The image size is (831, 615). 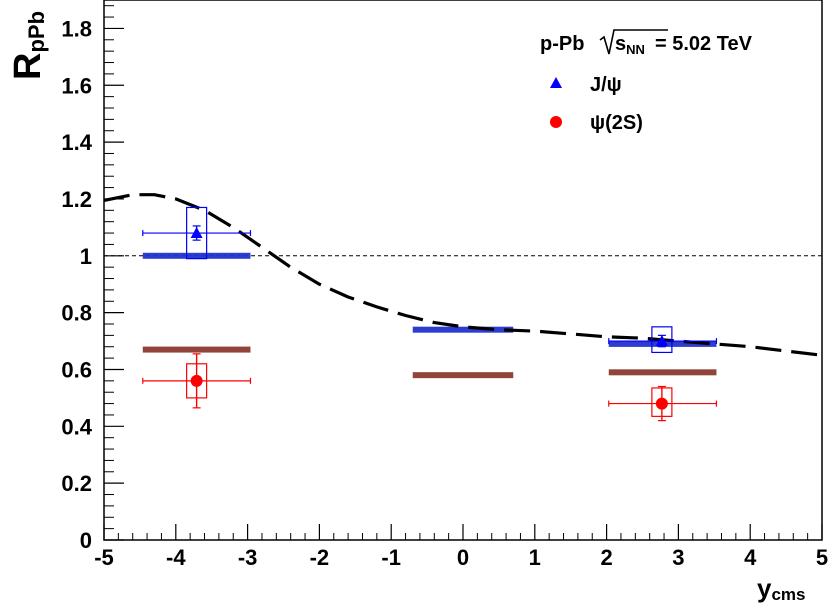 I want to click on legend-entry-psi2s: ψ(2S), so click(x=616, y=123).